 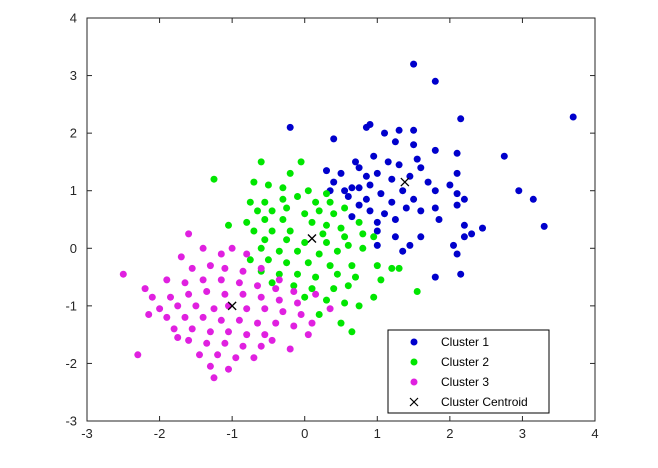 What do you see at coordinates (465, 342) in the screenshot?
I see `legend-label-cluster-1: Cluster 1` at bounding box center [465, 342].